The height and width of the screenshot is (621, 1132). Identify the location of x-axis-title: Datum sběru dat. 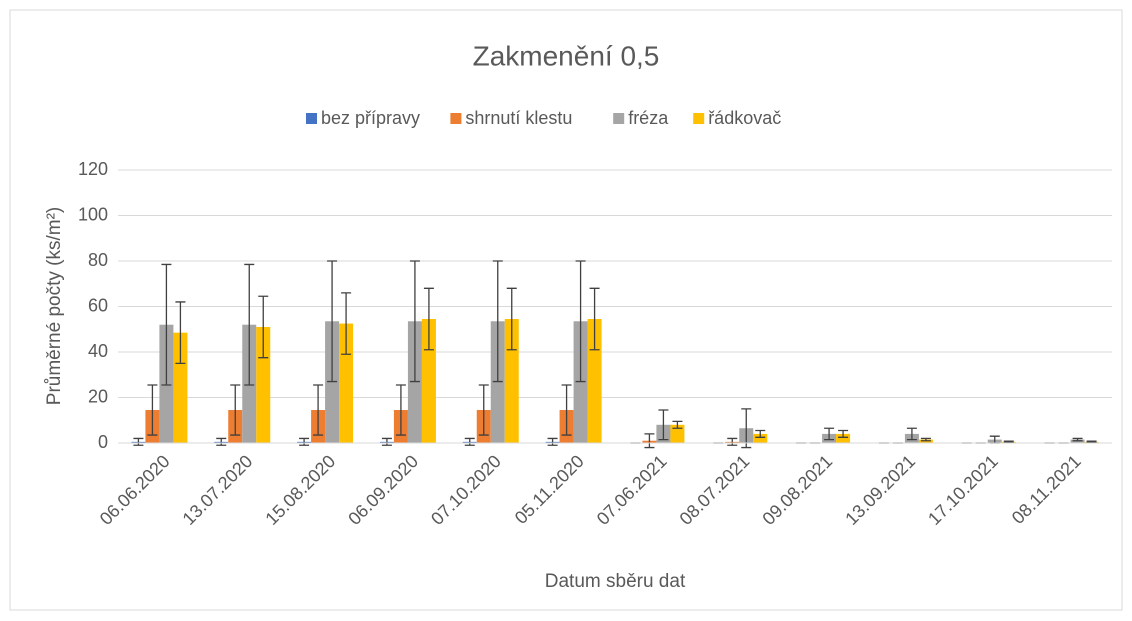
(615, 581).